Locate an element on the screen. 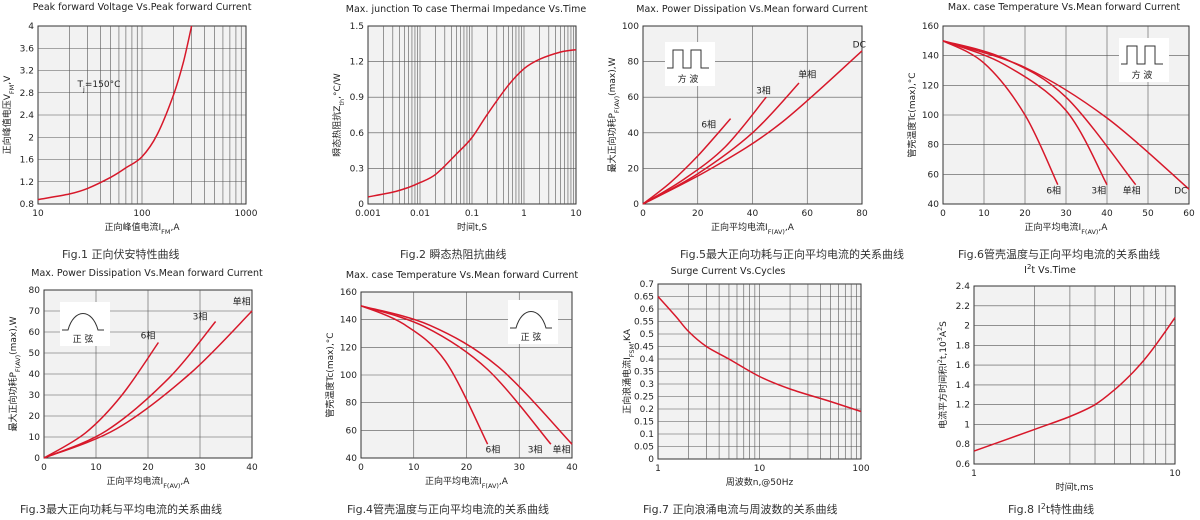  fig8-y-tick-label: 2.4 is located at coordinates (963, 287).